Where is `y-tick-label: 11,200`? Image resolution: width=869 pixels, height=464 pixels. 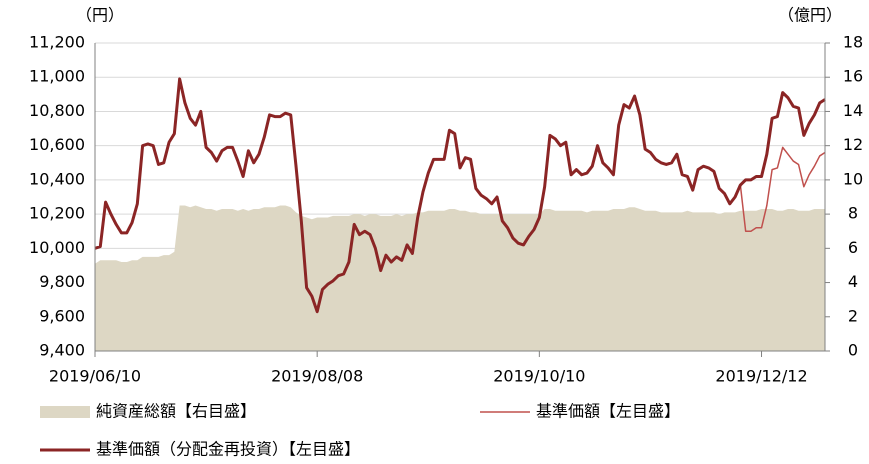 y-tick-label: 11,200 is located at coordinates (57, 42).